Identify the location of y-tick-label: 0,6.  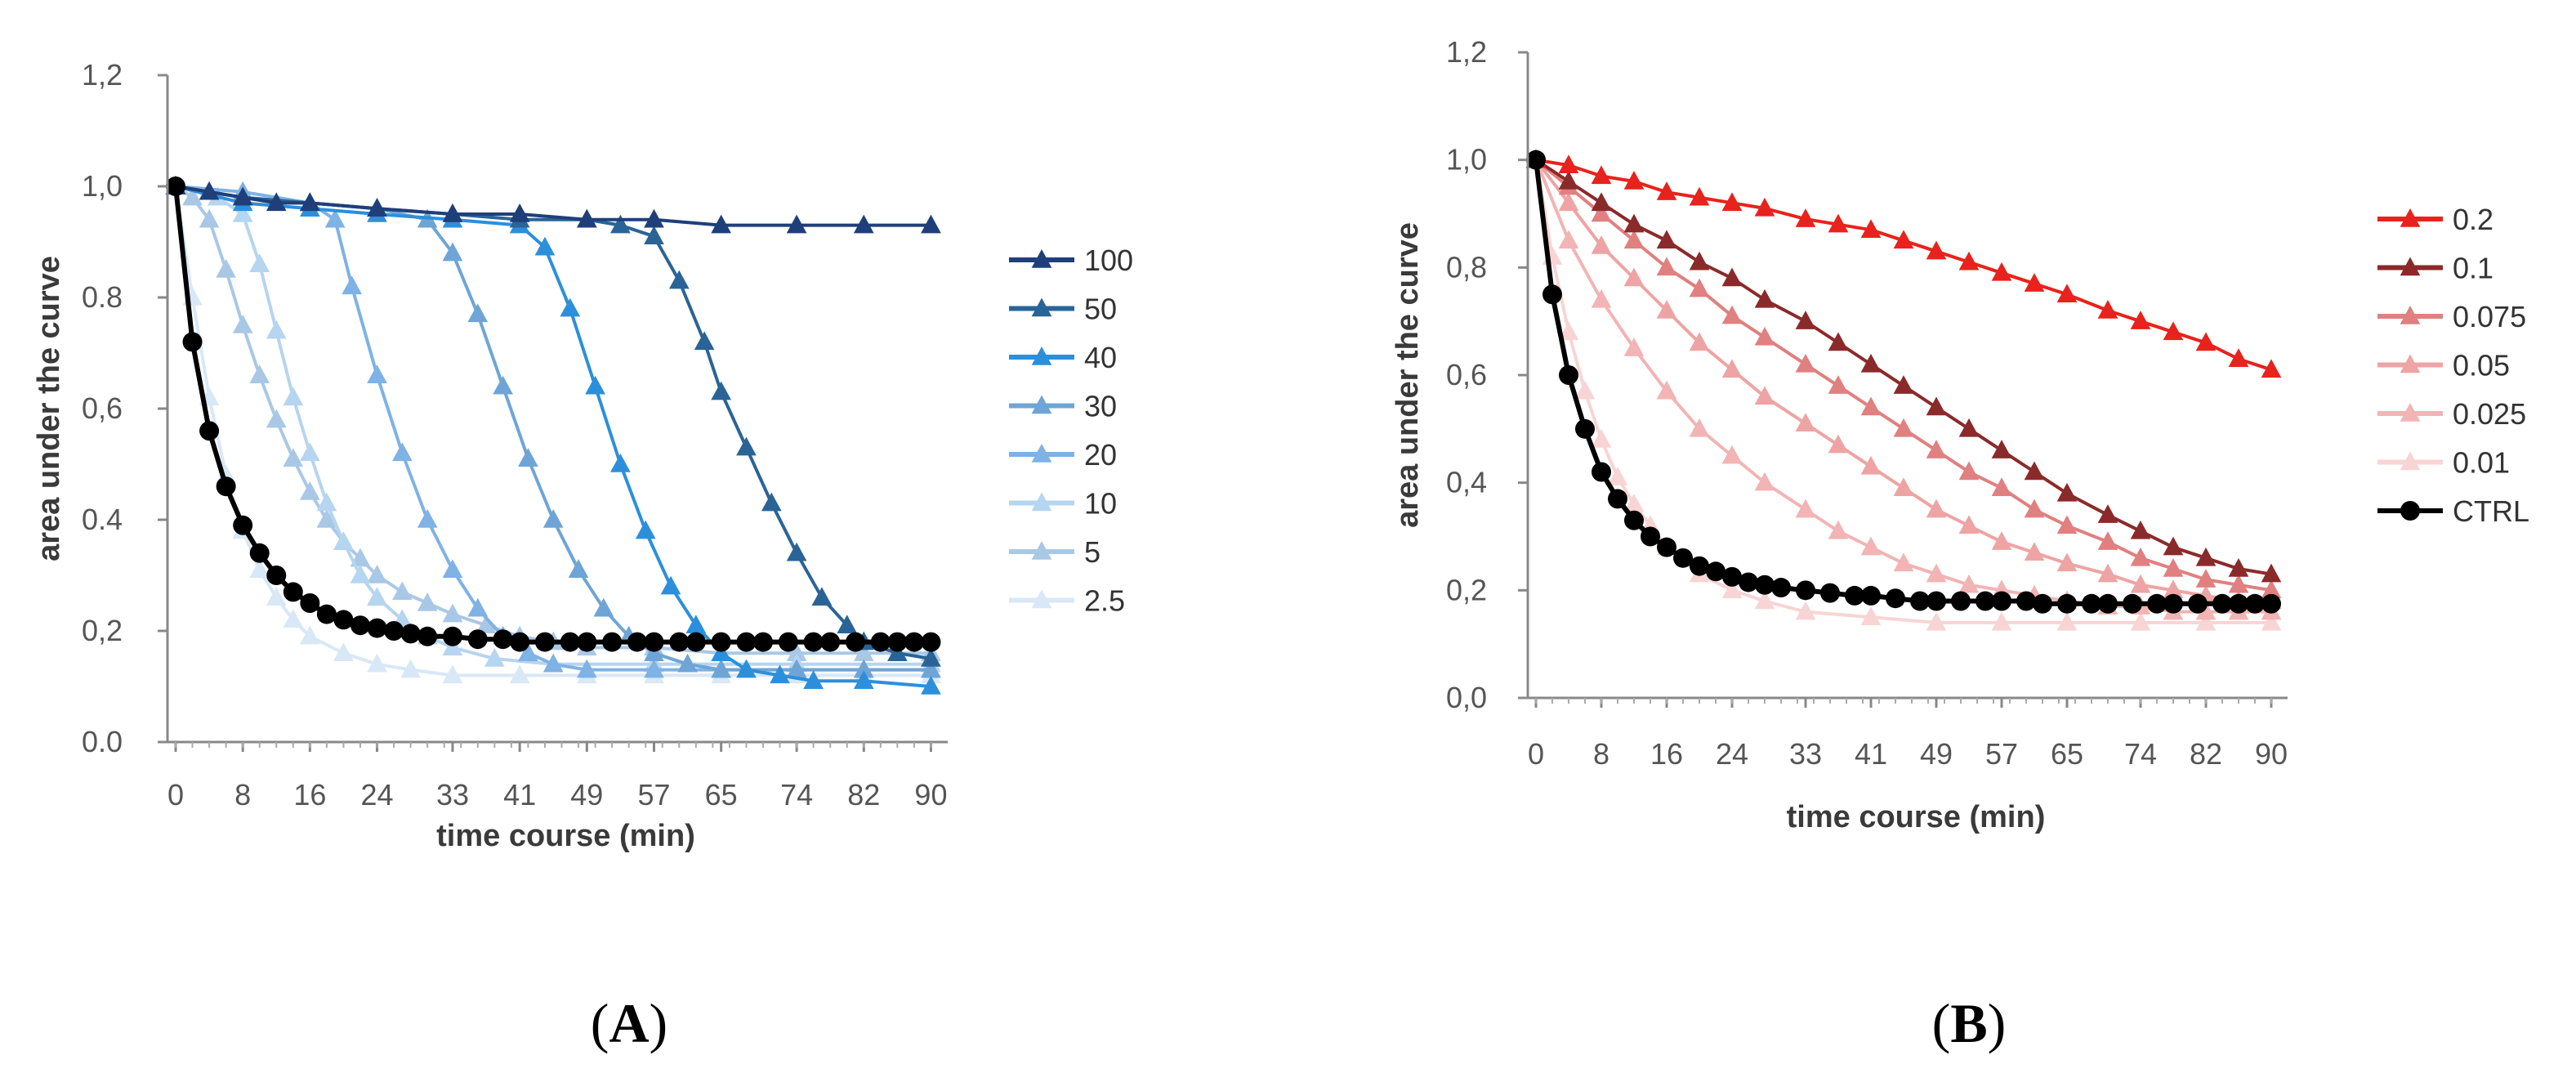
(103, 408).